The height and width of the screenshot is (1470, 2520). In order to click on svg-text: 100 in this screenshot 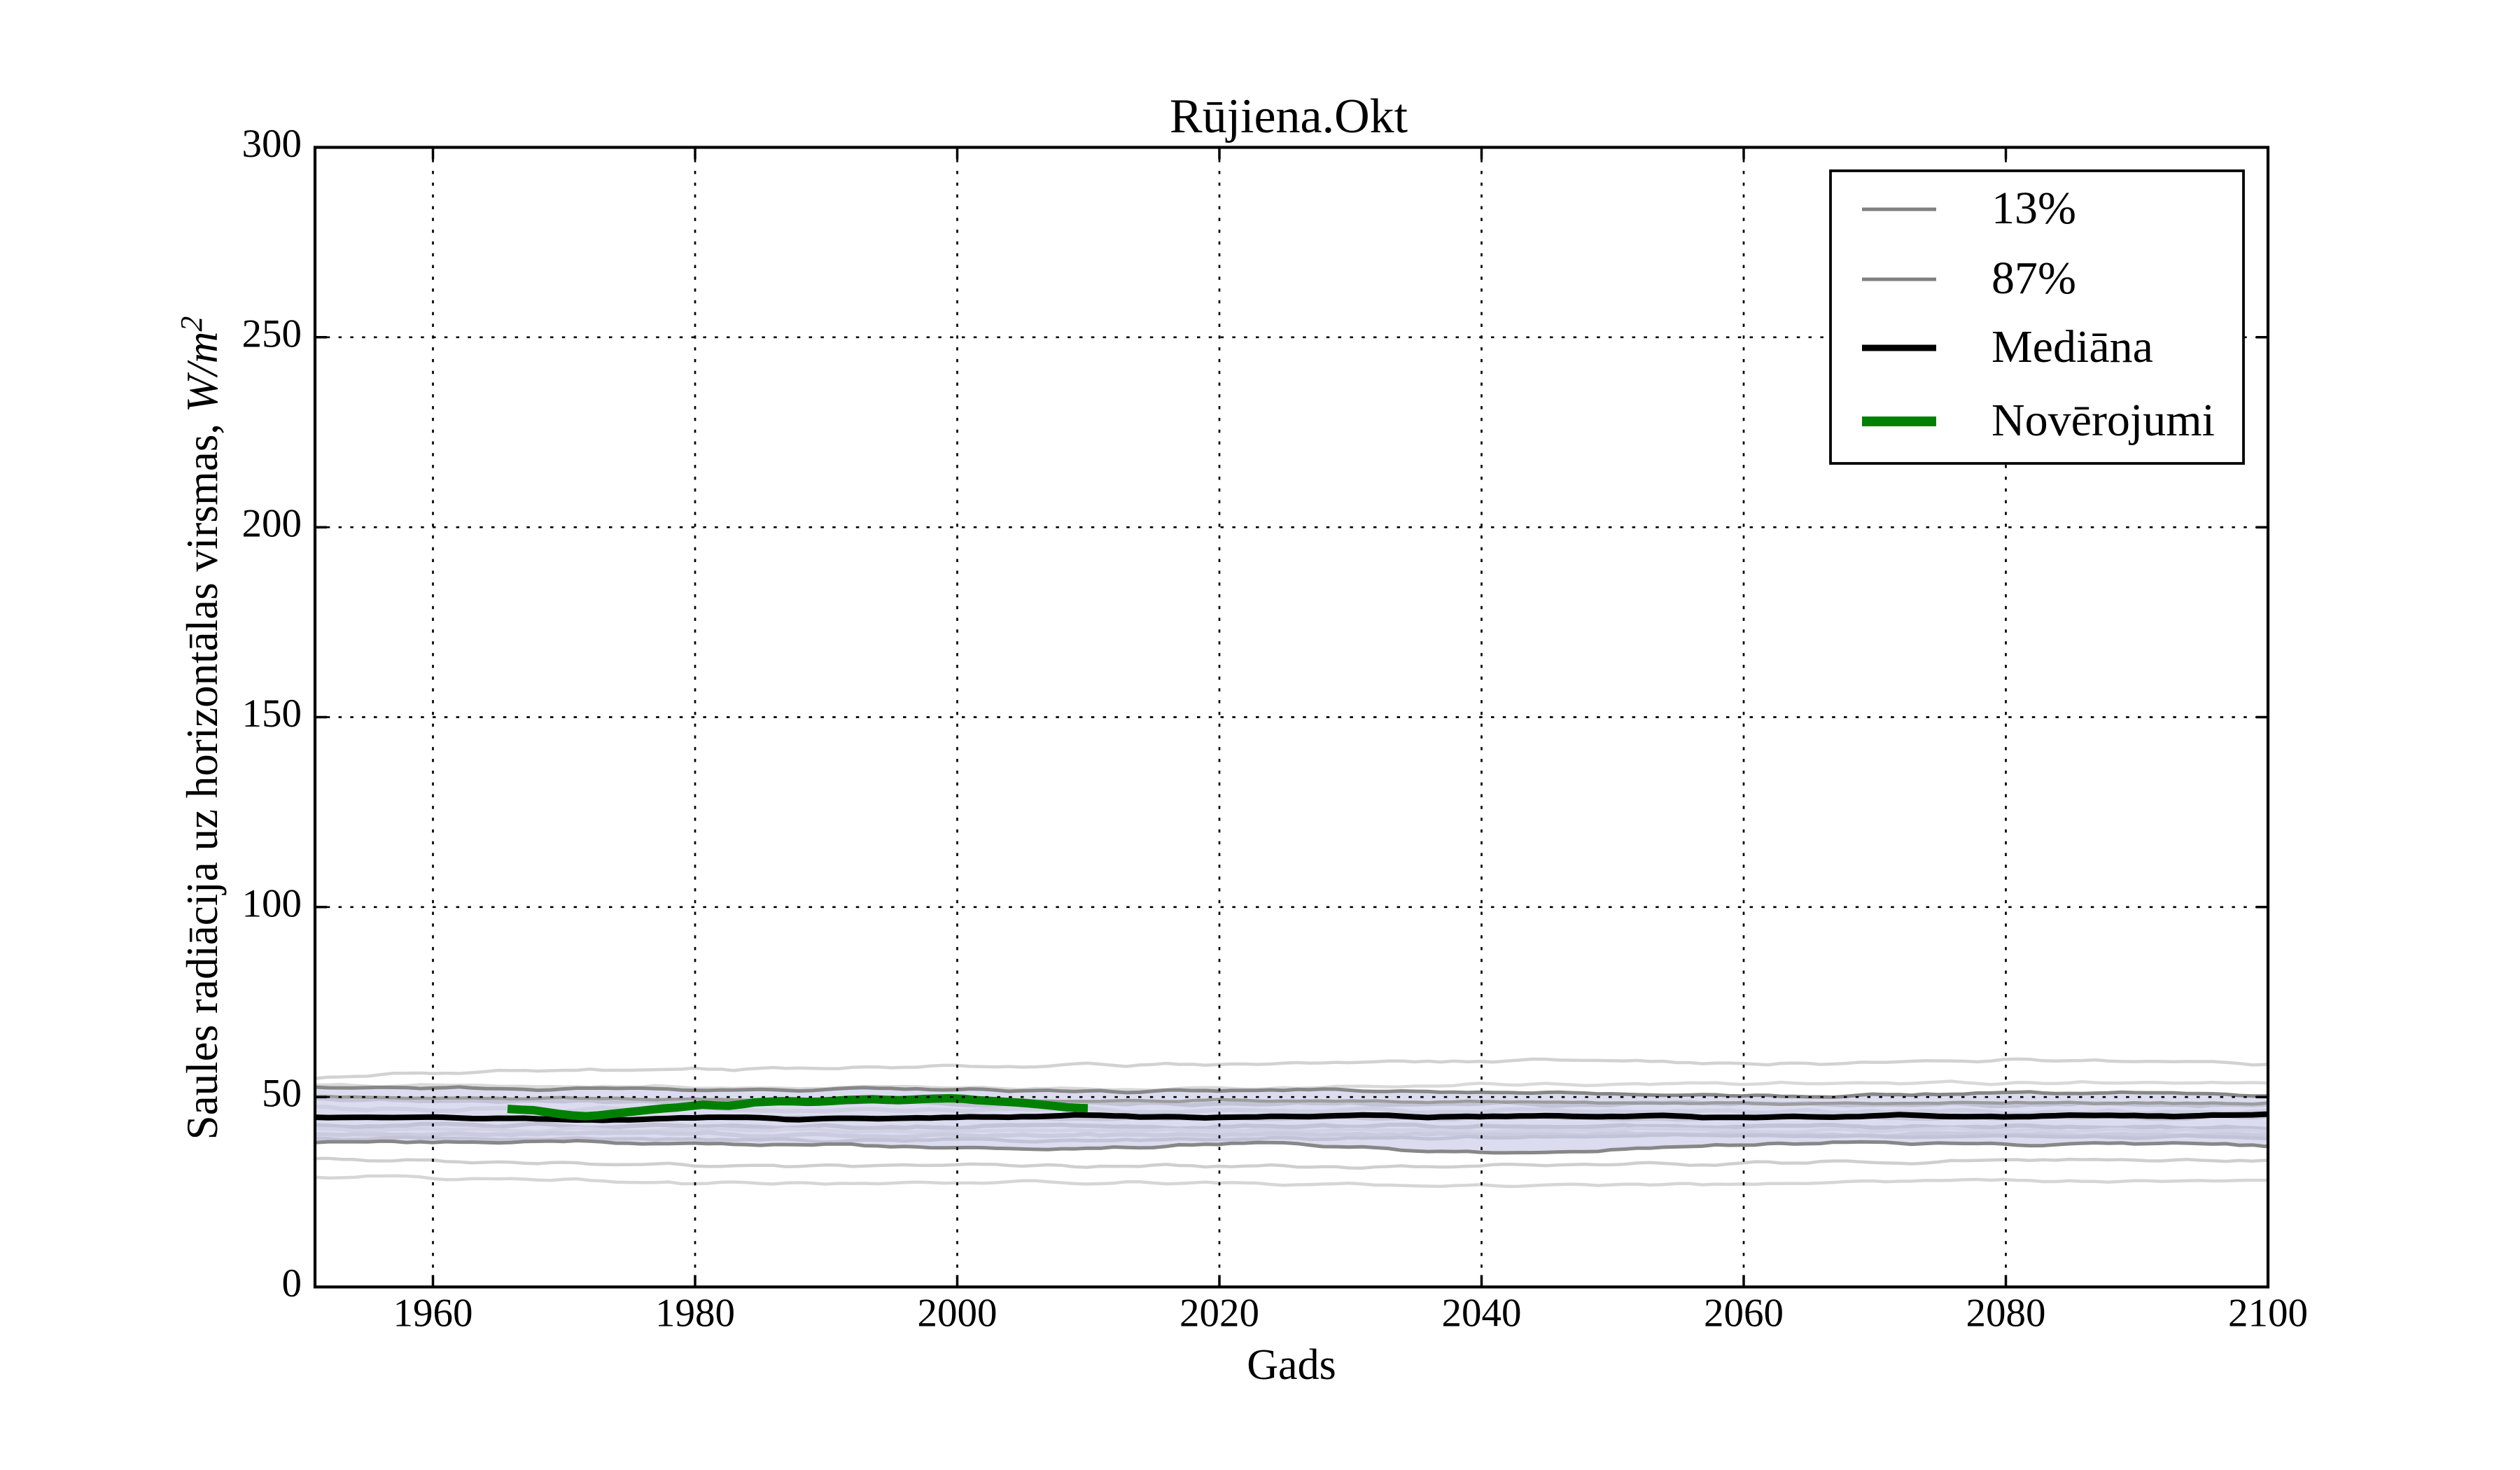, I will do `click(272, 903)`.